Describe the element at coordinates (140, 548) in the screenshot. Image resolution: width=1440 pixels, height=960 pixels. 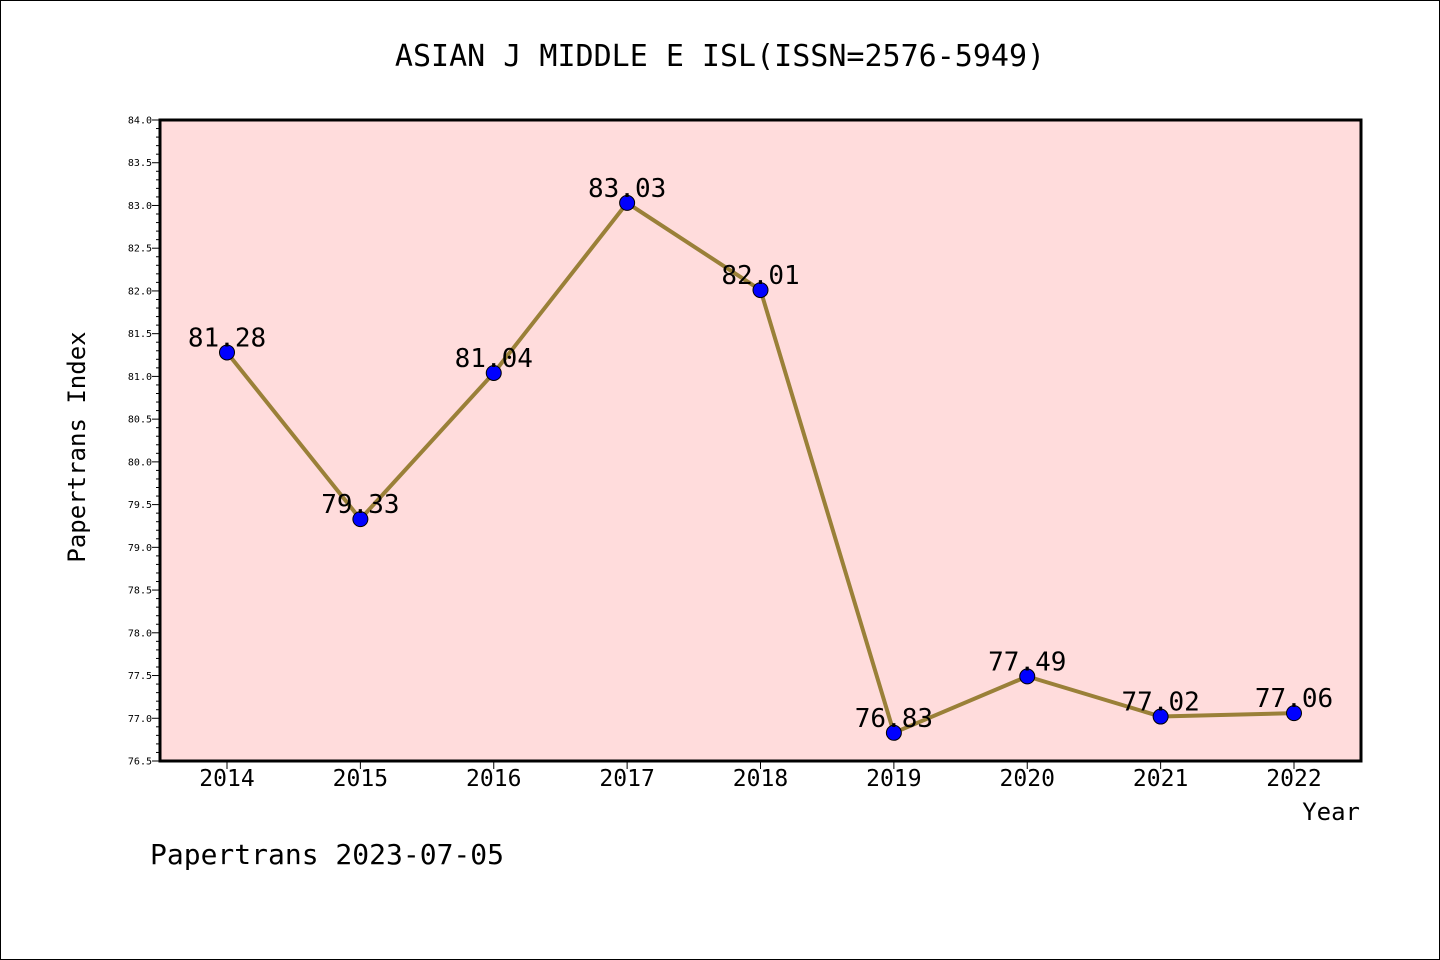
I see `y-tick-label: 79.0` at that location.